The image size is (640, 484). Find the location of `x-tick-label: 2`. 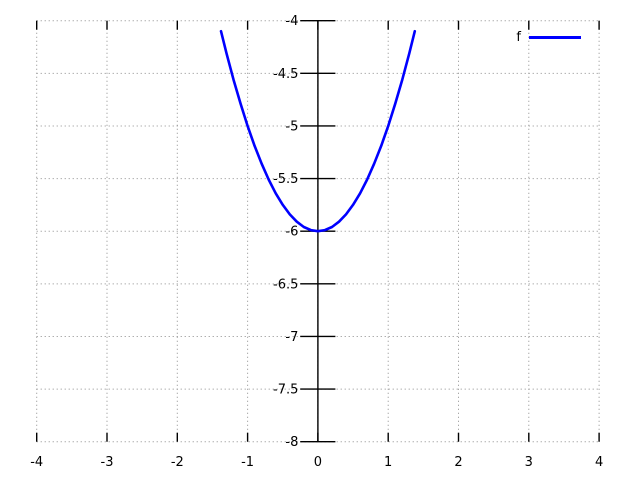

x-tick-label: 2 is located at coordinates (458, 462).